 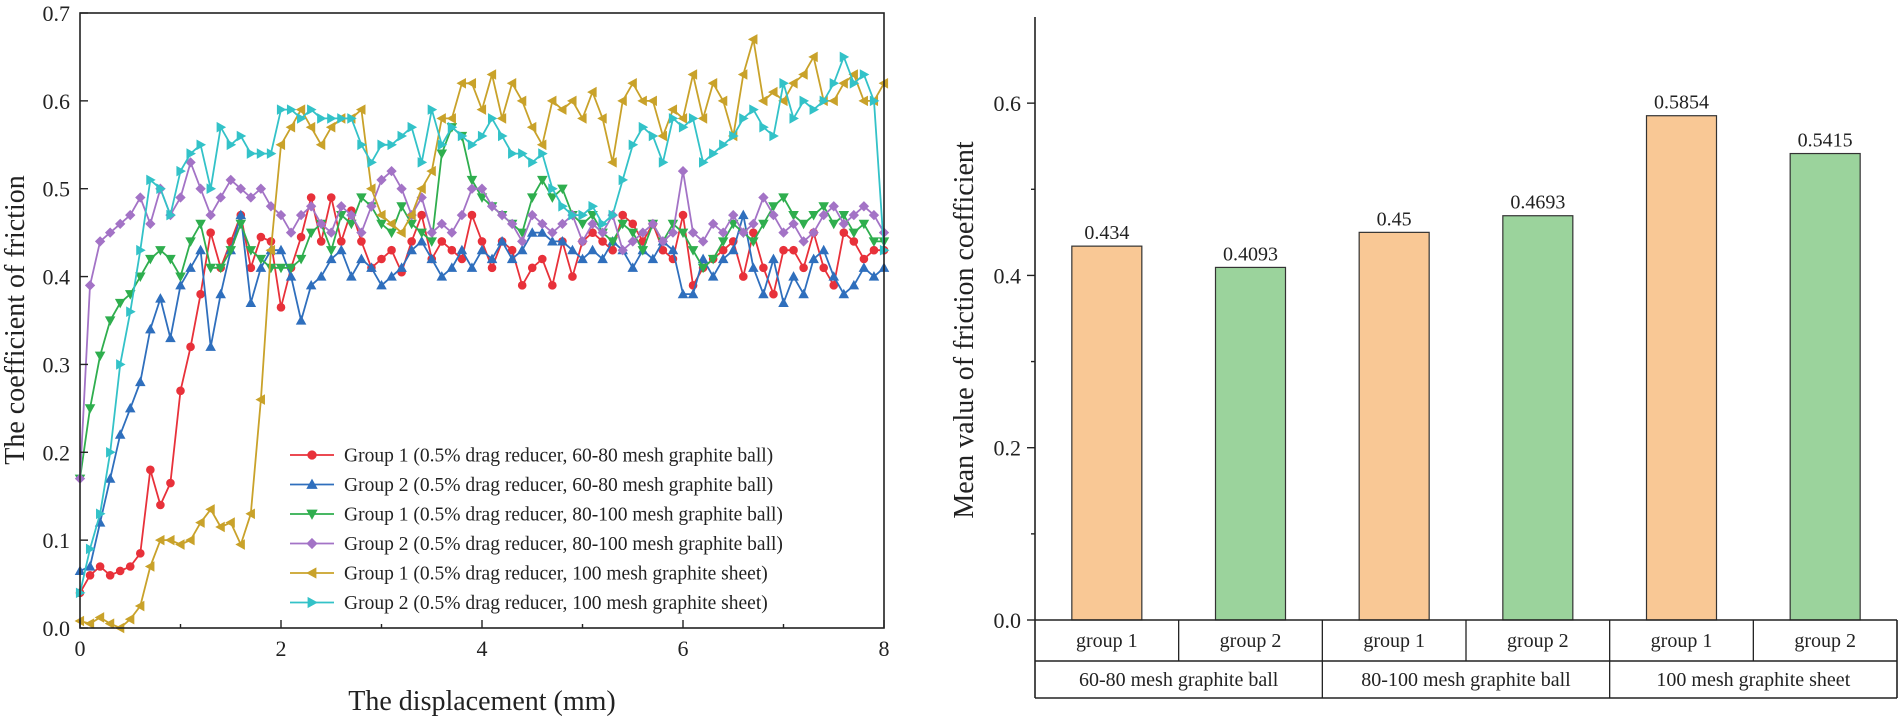 What do you see at coordinates (1250, 254) in the screenshot?
I see `bar-value-label: 0.4093` at bounding box center [1250, 254].